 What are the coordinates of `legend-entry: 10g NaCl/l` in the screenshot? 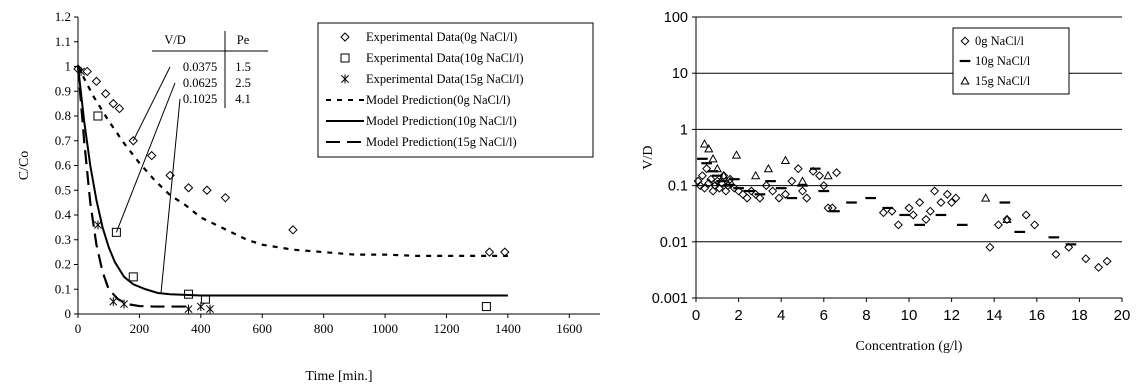 It's located at (995, 61).